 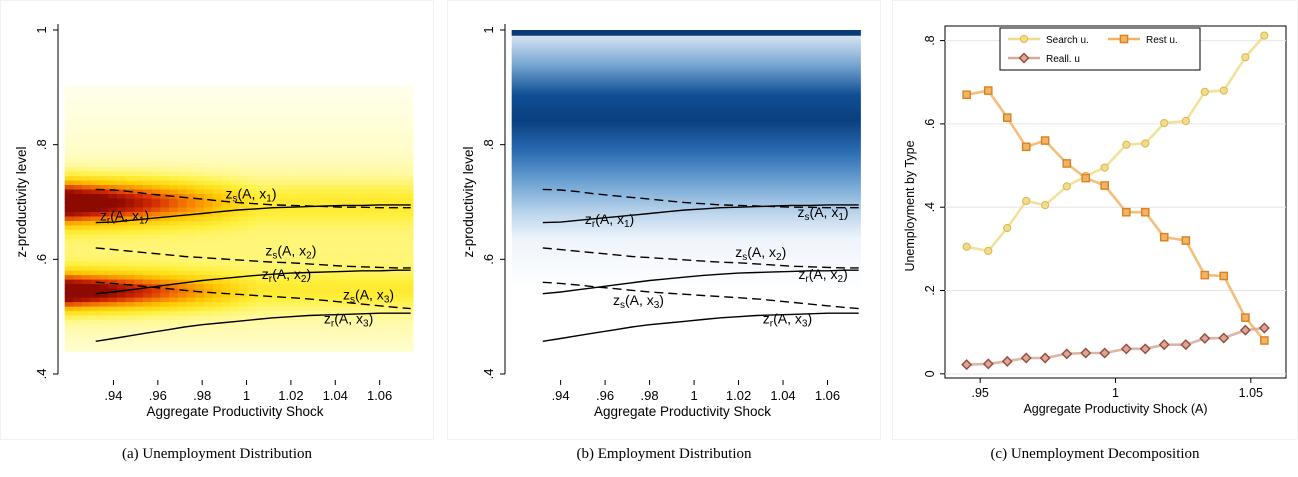 What do you see at coordinates (1164, 237) in the screenshot?
I see `c-point-restu` at bounding box center [1164, 237].